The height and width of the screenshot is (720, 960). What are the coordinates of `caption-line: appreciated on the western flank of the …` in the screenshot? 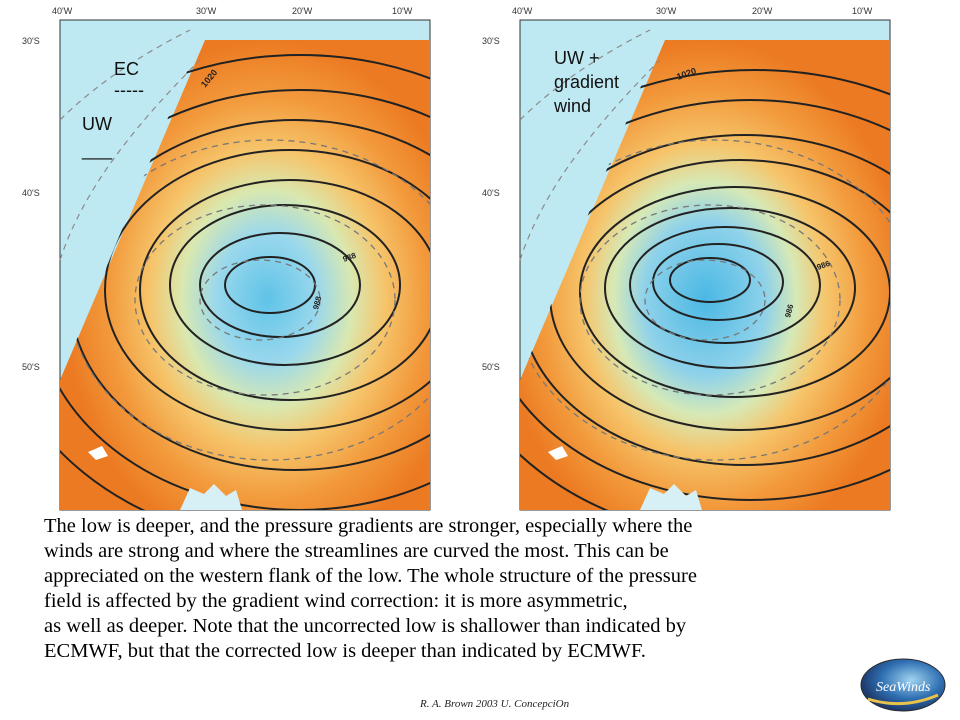 It's located at (370, 576).